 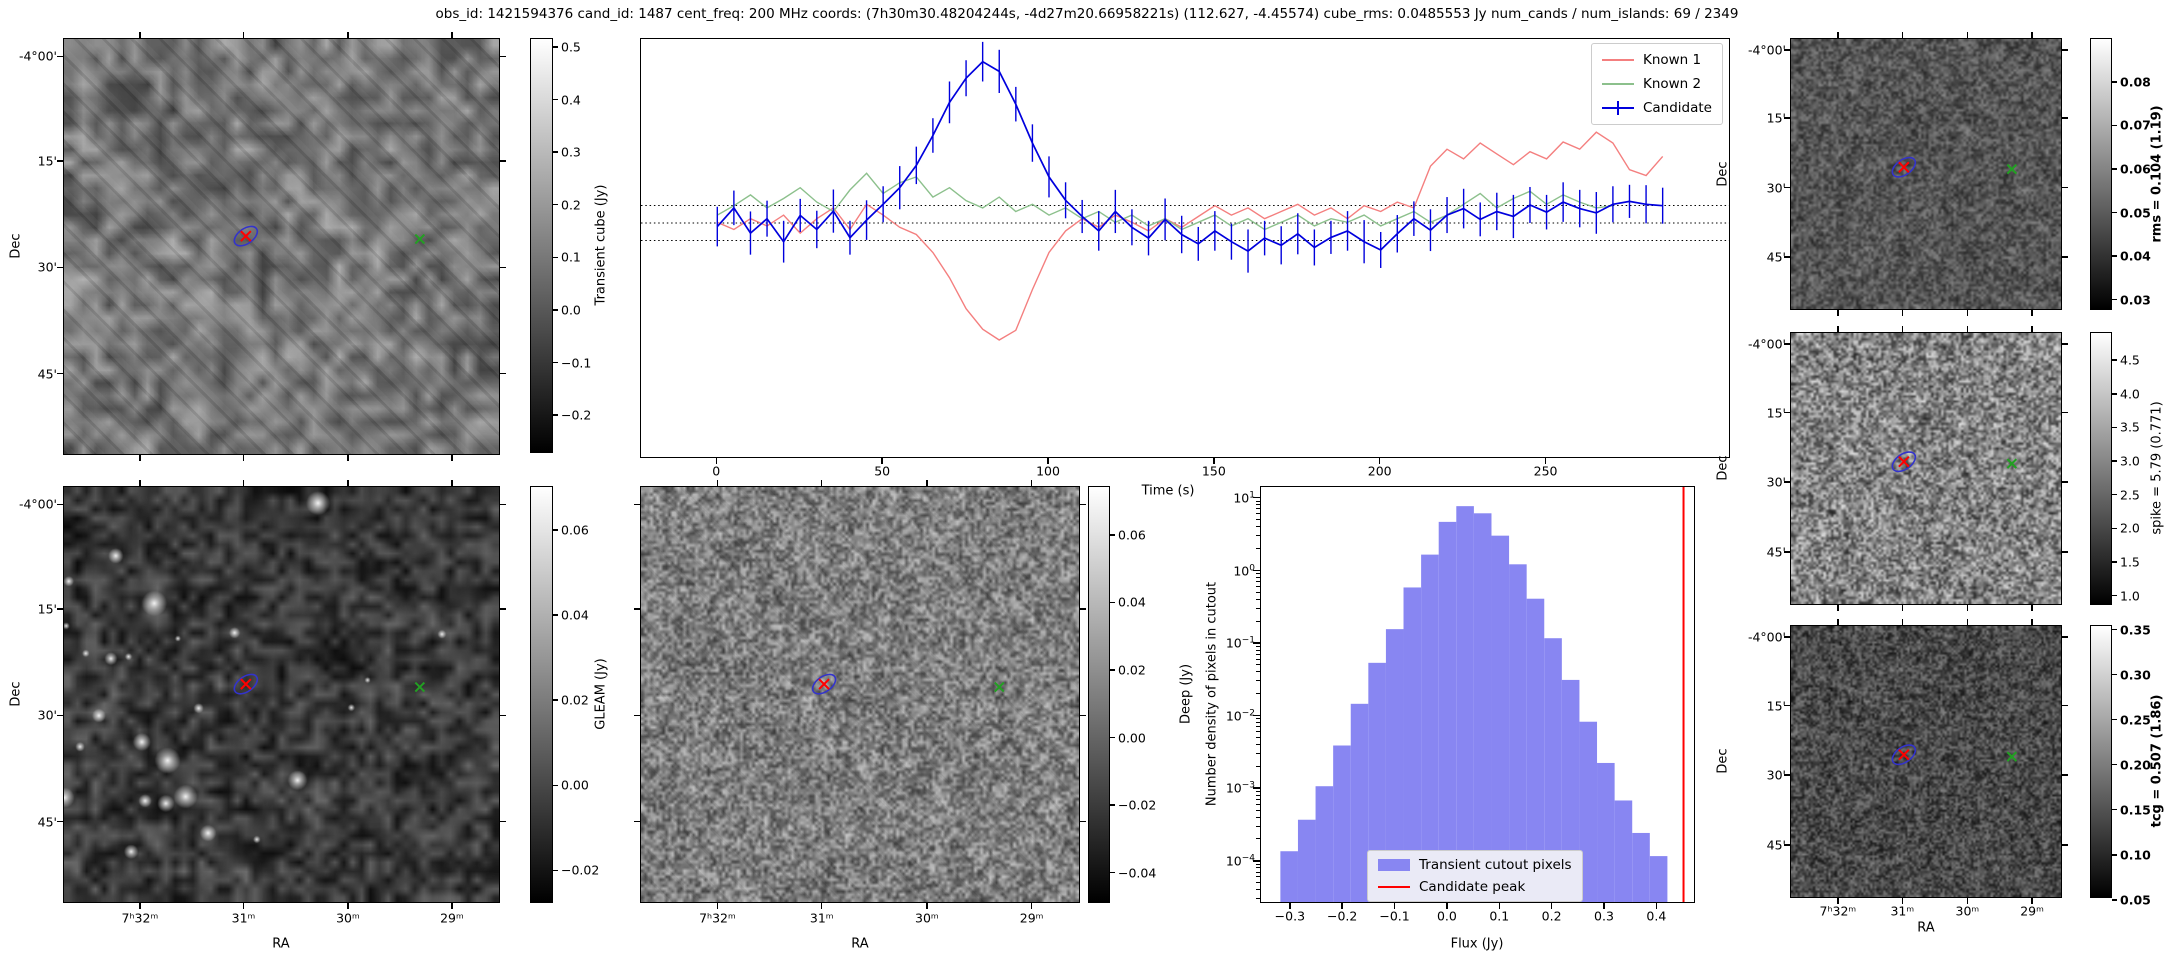 What do you see at coordinates (717, 918) in the screenshot?
I see `ra-tick-label: 7ʰ32ᵐ` at bounding box center [717, 918].